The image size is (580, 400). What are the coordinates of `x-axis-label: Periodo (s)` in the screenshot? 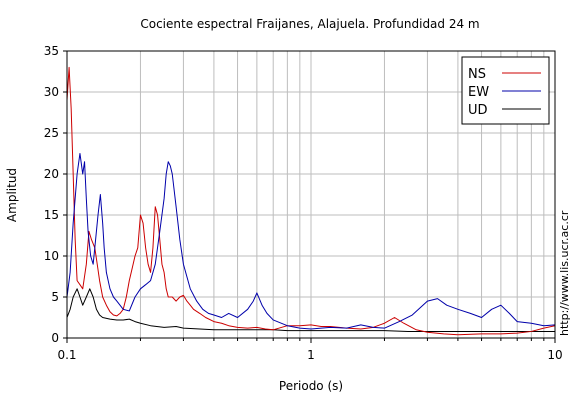 It's located at (311, 386).